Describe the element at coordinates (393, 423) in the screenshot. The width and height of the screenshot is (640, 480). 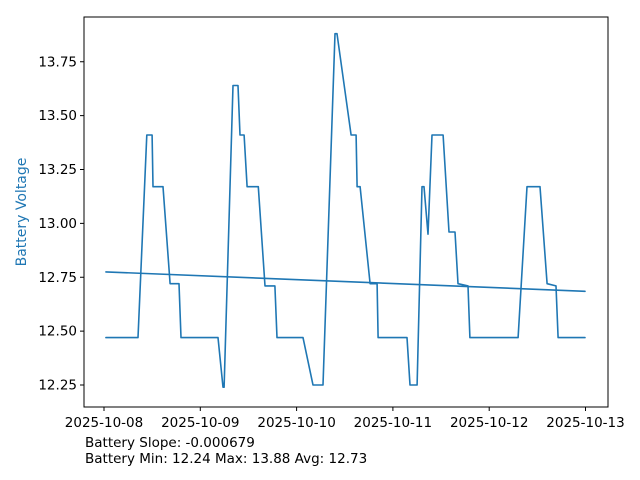
I see `x-tick-label: 2025-10-11` at that location.